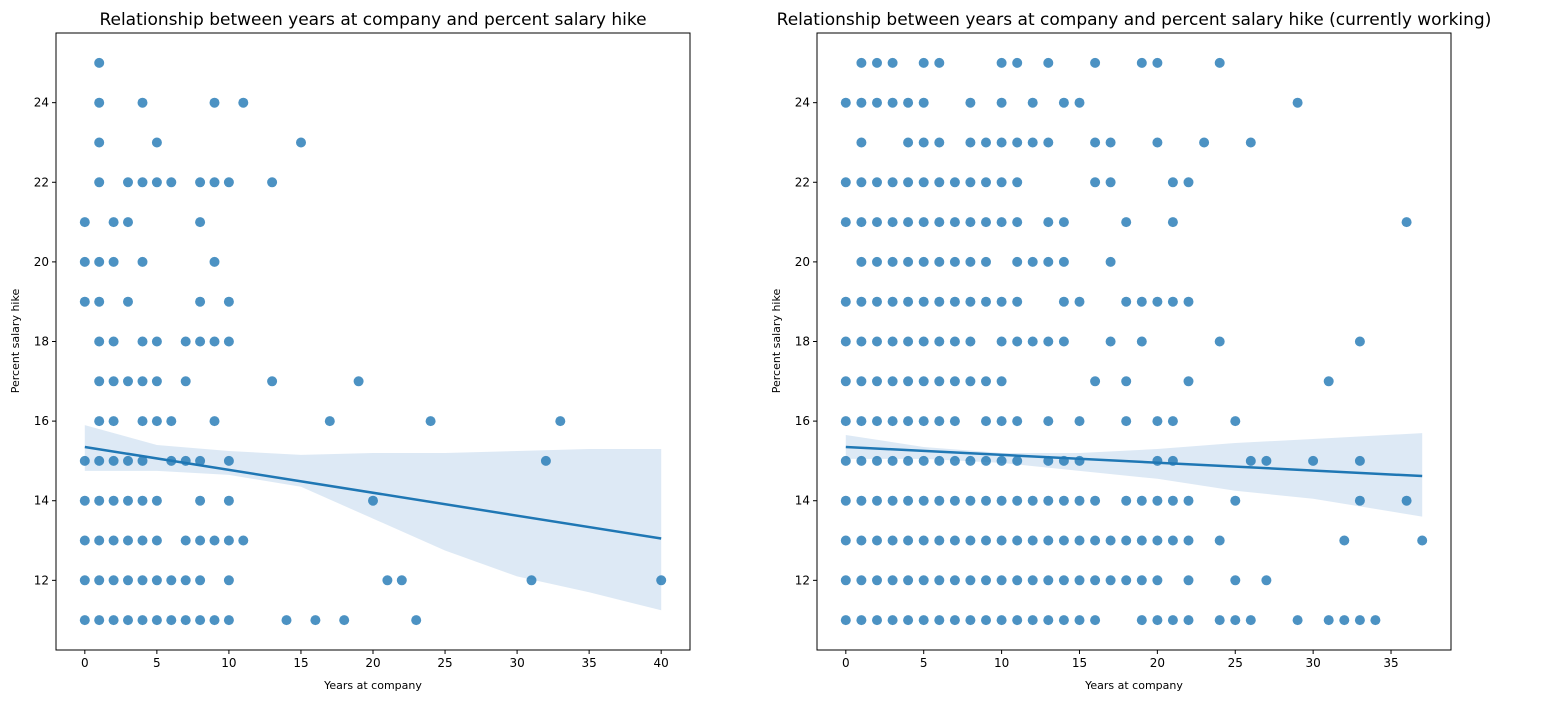 The width and height of the screenshot is (1553, 701). What do you see at coordinates (41, 262) in the screenshot?
I see `chart-left-y-tick-label: 20` at bounding box center [41, 262].